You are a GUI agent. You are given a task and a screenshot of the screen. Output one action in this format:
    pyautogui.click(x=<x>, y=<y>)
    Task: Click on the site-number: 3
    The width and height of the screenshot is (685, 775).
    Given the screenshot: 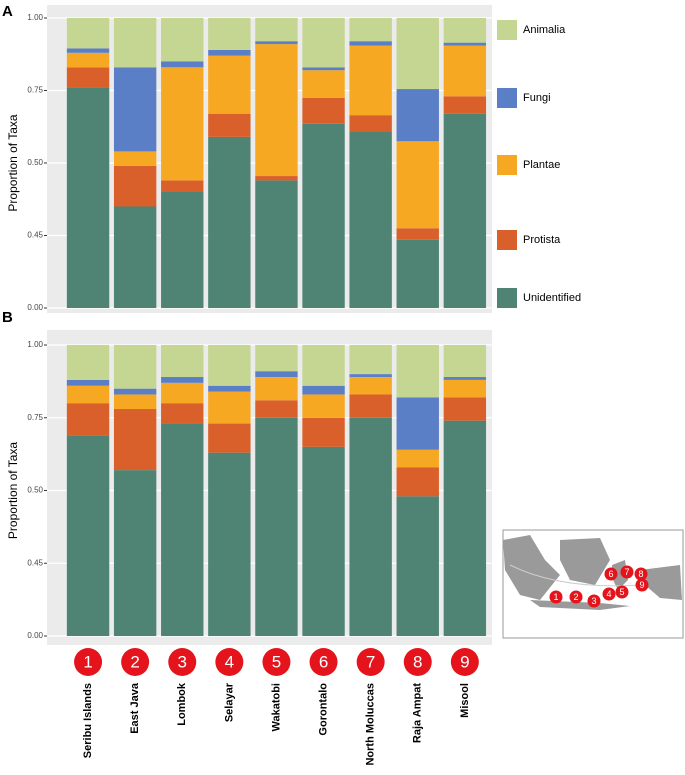 What is the action you would take?
    pyautogui.click(x=182, y=661)
    